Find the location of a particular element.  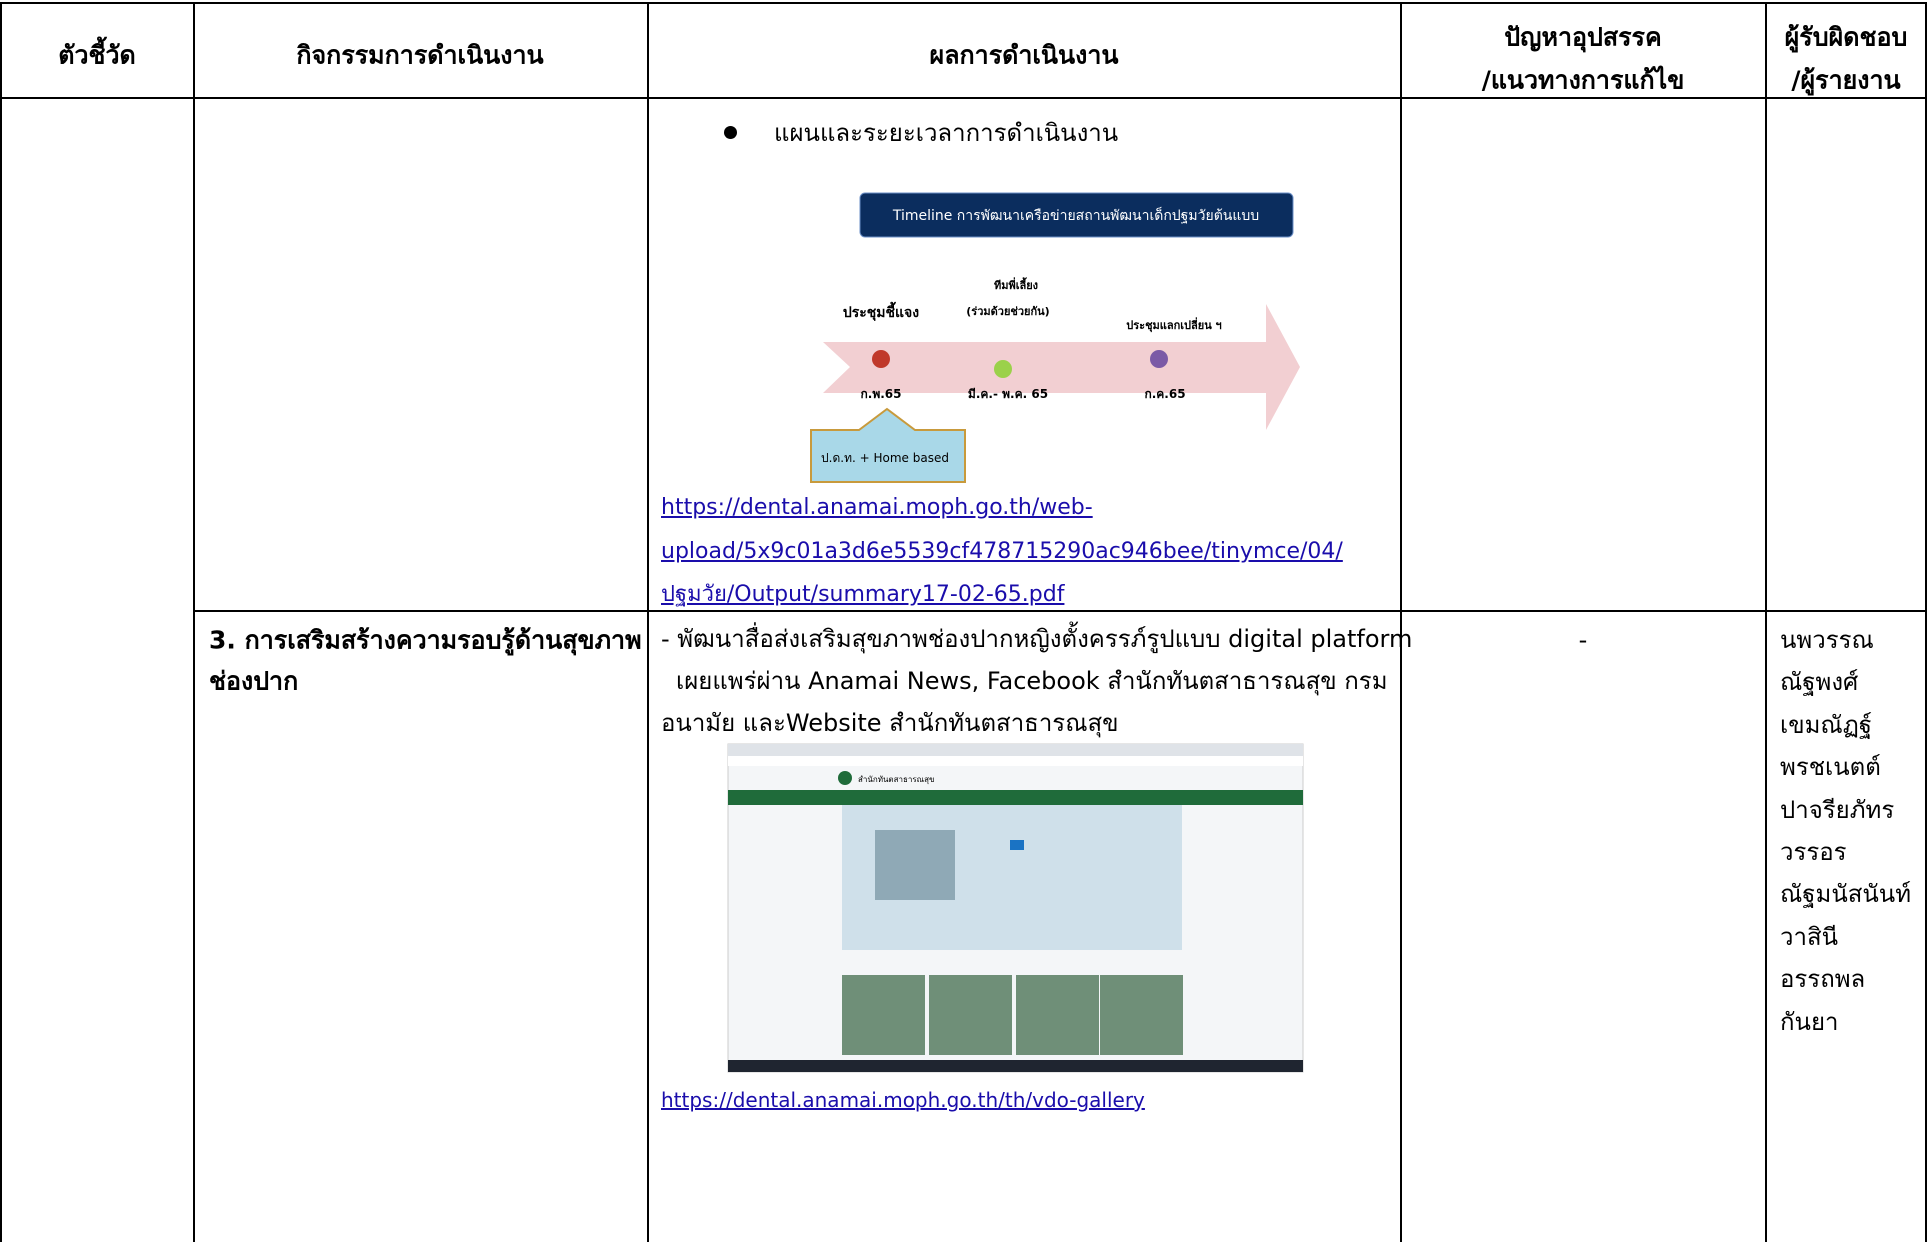

timeline-arrow is located at coordinates (1061, 367).